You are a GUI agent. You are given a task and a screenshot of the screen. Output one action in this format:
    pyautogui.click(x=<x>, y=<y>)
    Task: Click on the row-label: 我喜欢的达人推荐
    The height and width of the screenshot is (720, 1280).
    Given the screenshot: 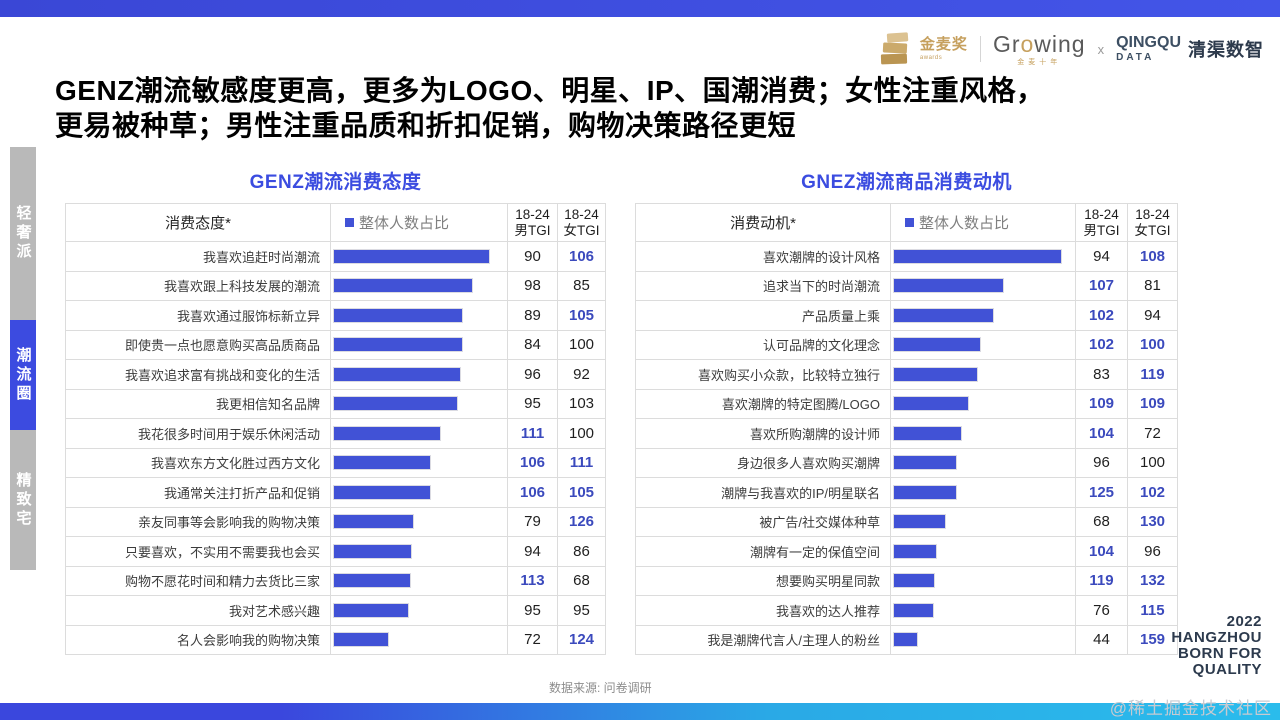 What is the action you would take?
    pyautogui.click(x=763, y=611)
    